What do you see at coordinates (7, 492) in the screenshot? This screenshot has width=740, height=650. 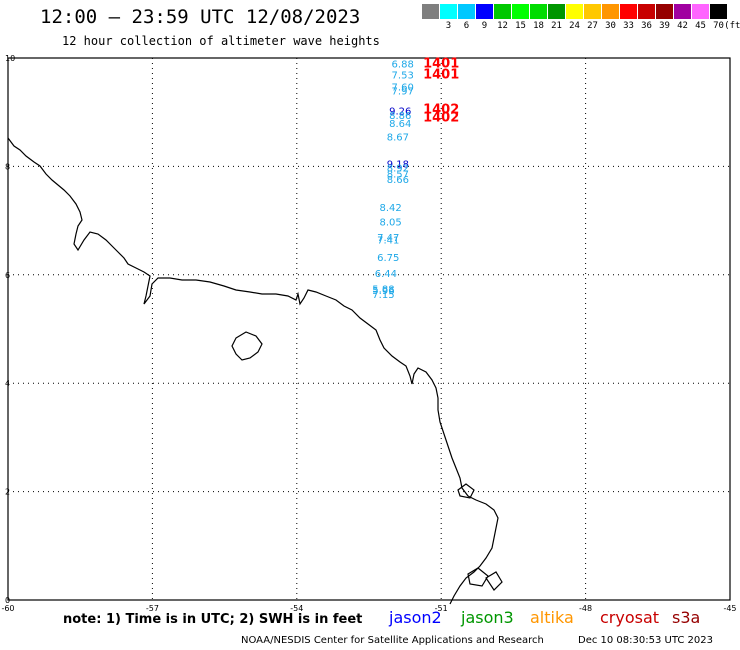 I see `y-tick-label: 2` at bounding box center [7, 492].